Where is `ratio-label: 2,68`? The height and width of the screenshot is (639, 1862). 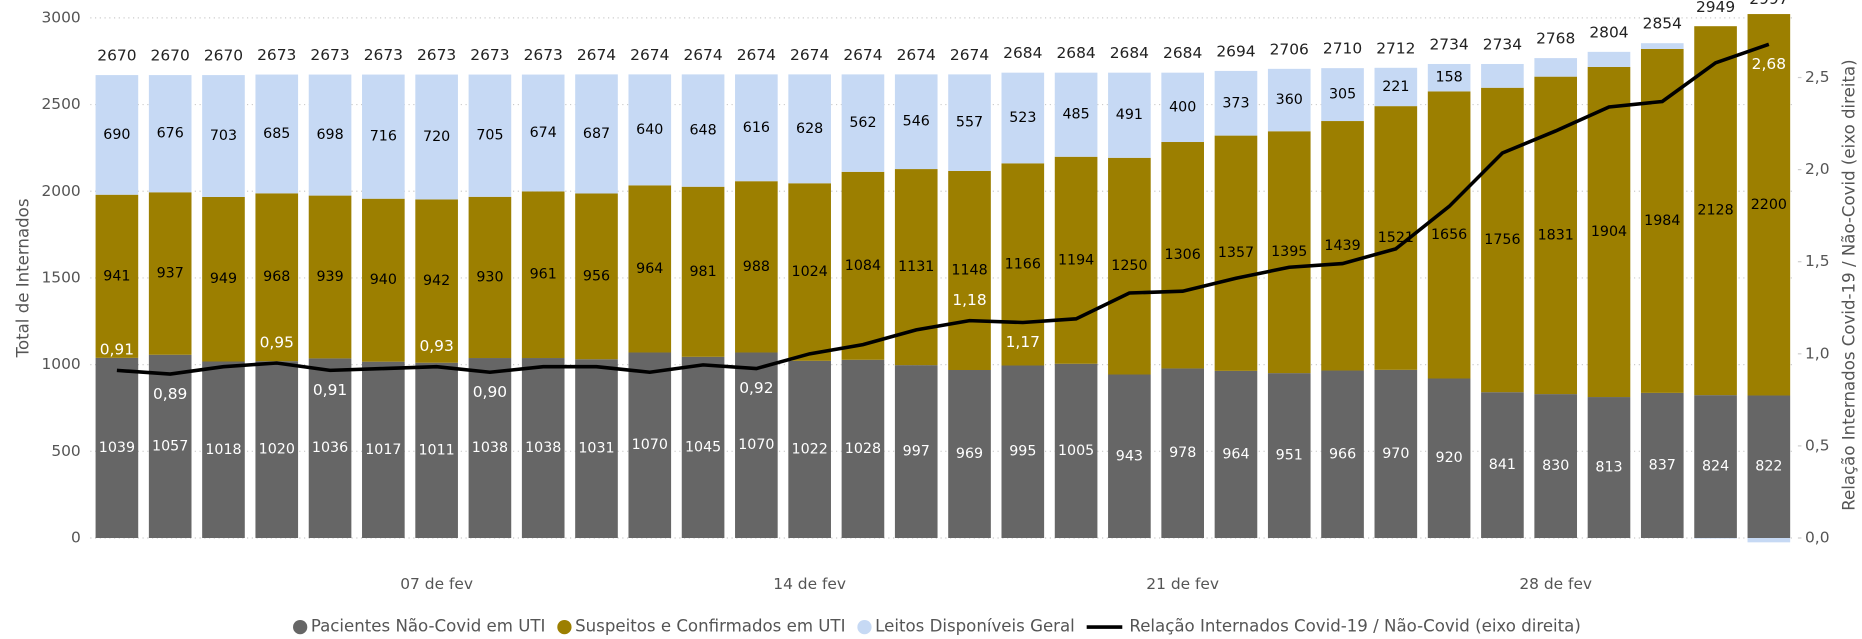 ratio-label: 2,68 is located at coordinates (1769, 64).